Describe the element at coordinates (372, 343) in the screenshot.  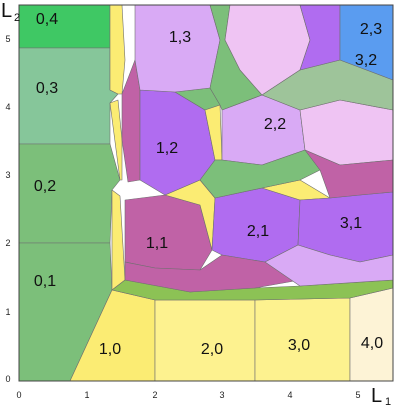
I see `region-label-4-0: 4,0` at that location.